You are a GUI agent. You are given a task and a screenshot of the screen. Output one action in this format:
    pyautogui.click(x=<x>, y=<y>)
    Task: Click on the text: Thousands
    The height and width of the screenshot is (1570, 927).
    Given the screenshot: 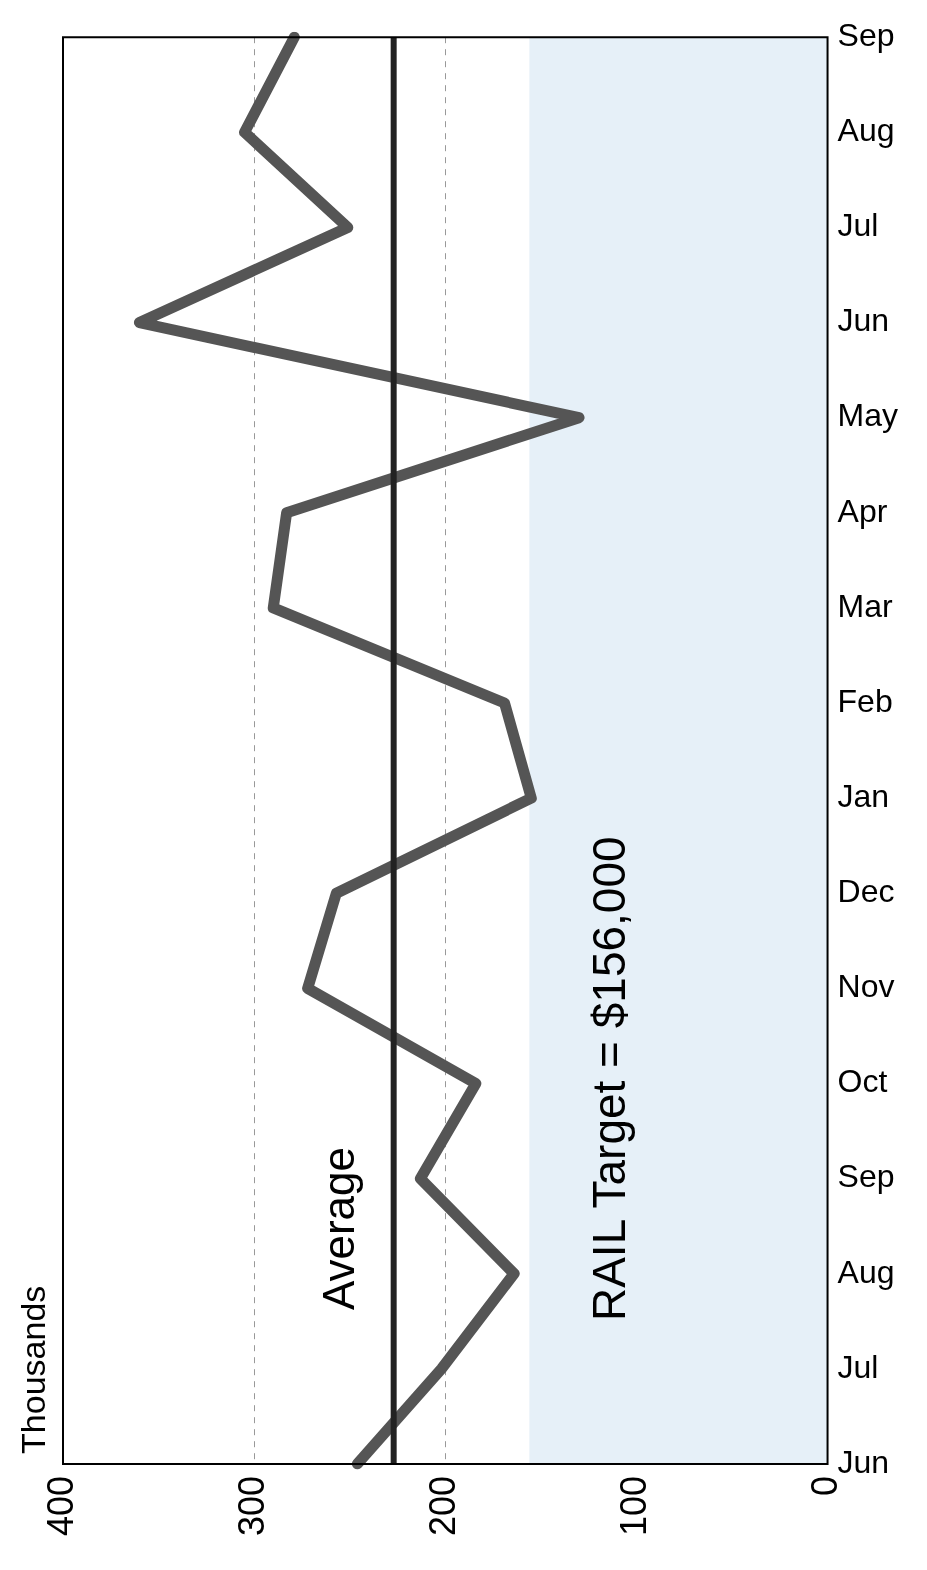 What is the action you would take?
    pyautogui.click(x=33, y=1369)
    